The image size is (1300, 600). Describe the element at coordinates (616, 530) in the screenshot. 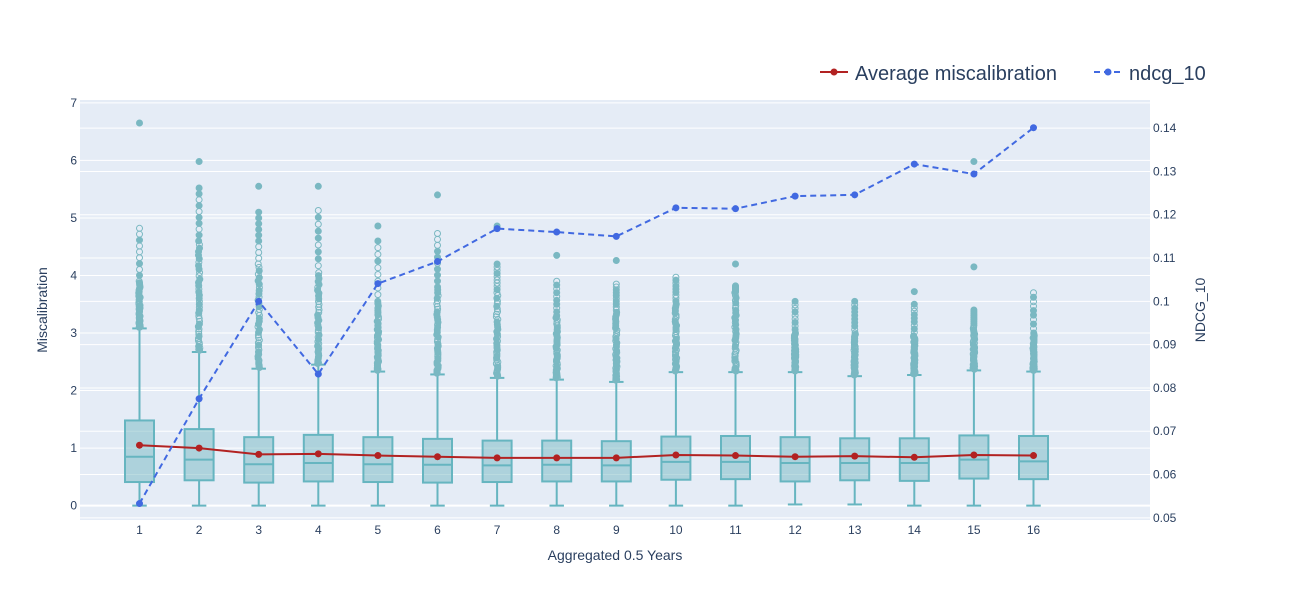

I see `x-tick-label: 9` at that location.